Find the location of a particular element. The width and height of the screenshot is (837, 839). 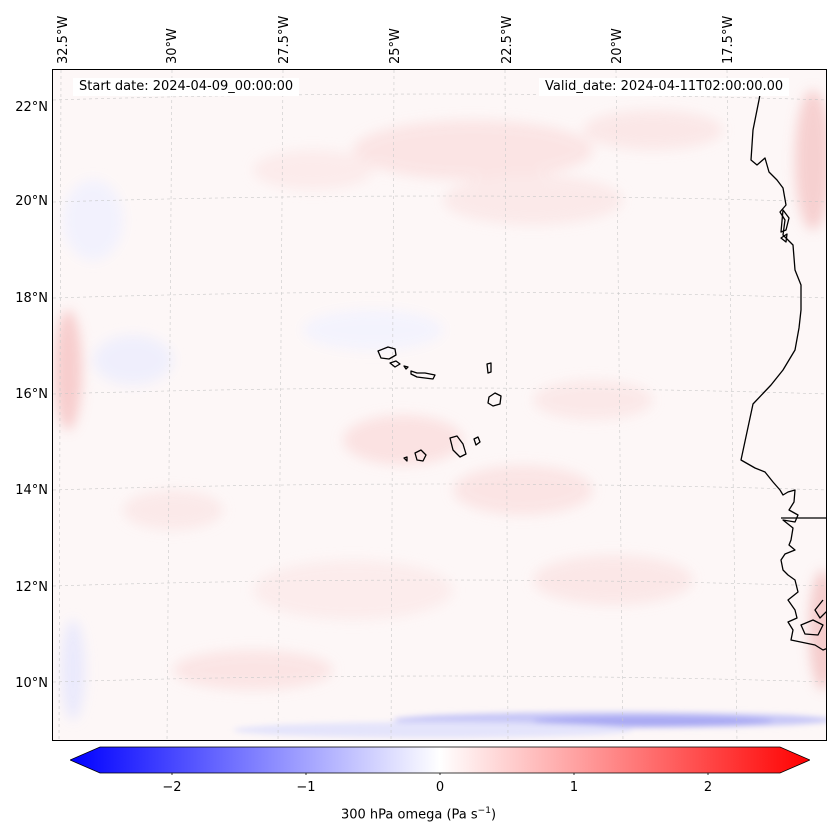

lon-label: 25°W is located at coordinates (395, 46).